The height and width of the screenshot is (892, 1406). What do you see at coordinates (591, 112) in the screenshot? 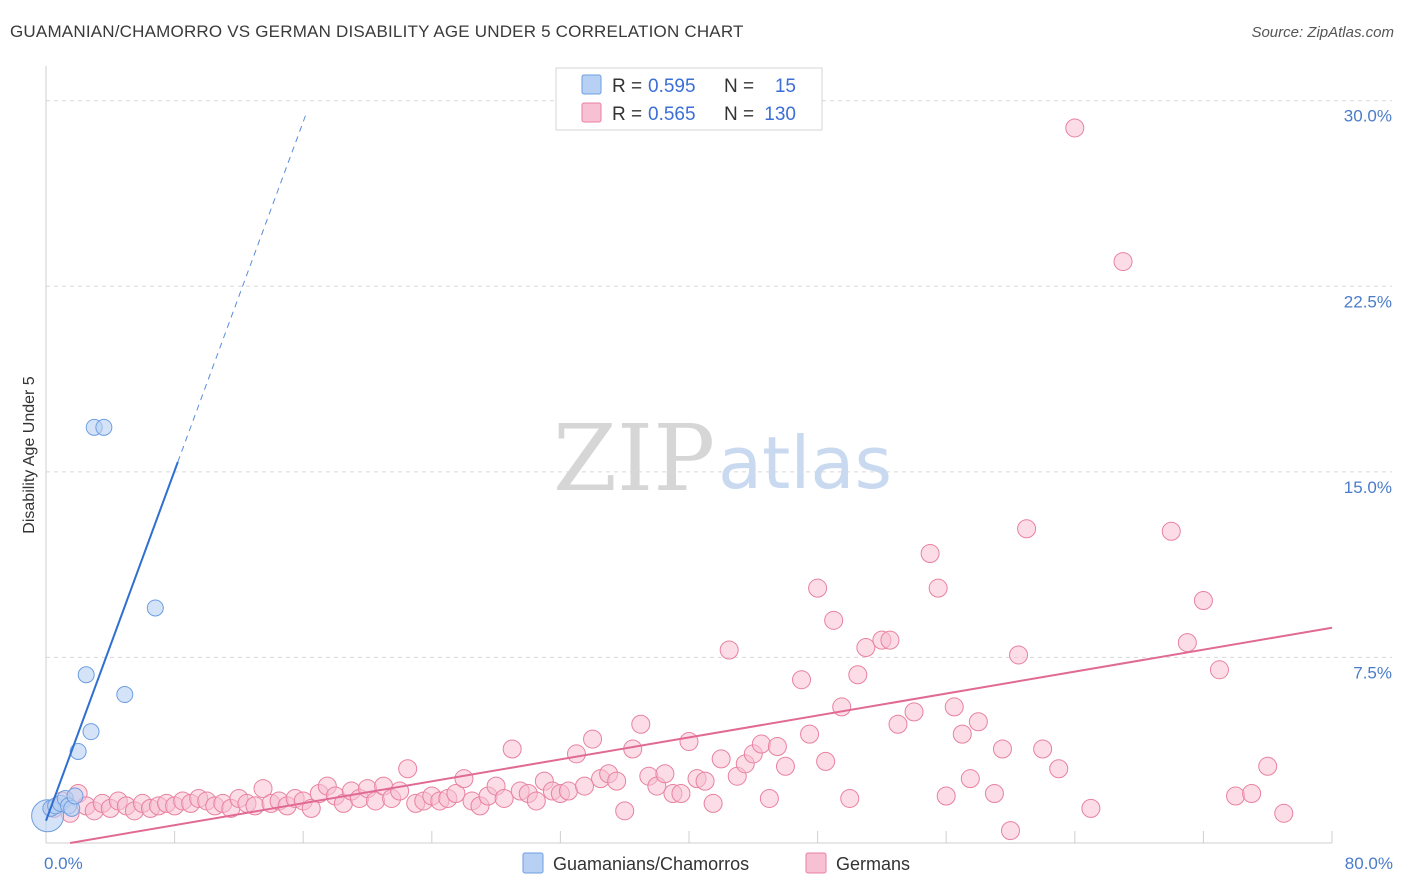
I see `legend-swatch-germans` at bounding box center [591, 112].